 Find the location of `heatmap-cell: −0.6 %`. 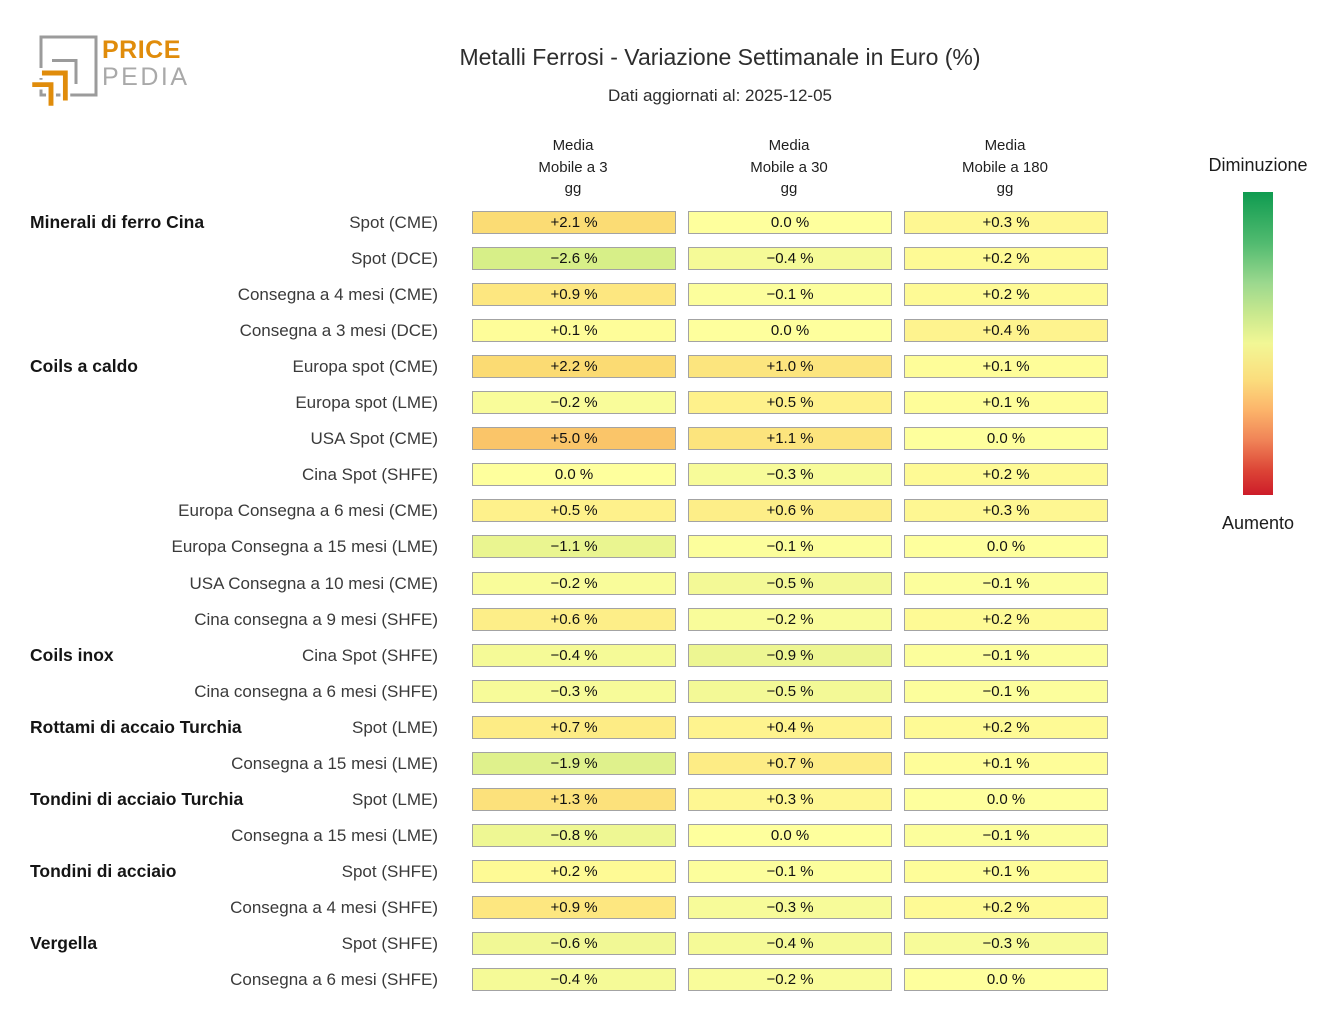

heatmap-cell: −0.6 % is located at coordinates (574, 943).